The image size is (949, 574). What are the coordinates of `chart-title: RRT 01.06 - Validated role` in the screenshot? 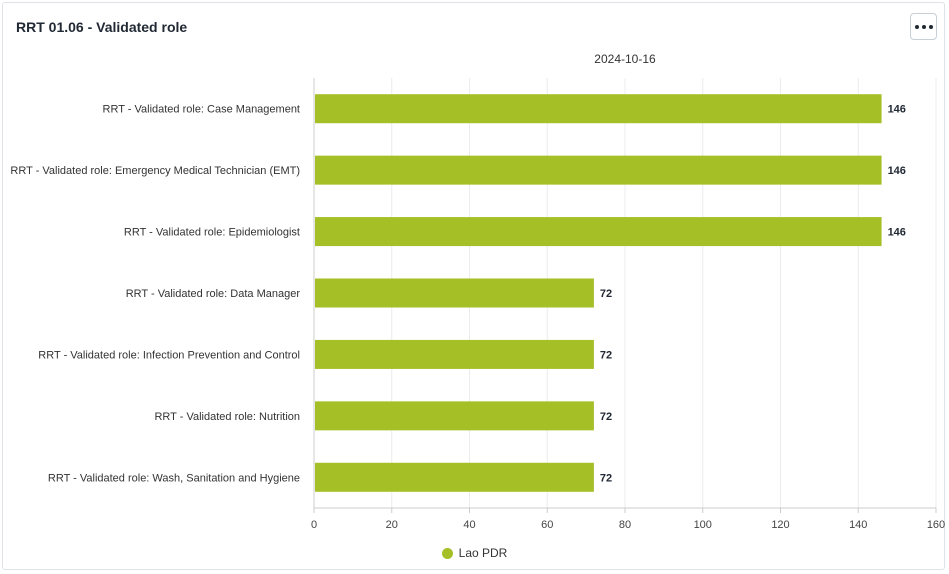 It's located at (102, 27).